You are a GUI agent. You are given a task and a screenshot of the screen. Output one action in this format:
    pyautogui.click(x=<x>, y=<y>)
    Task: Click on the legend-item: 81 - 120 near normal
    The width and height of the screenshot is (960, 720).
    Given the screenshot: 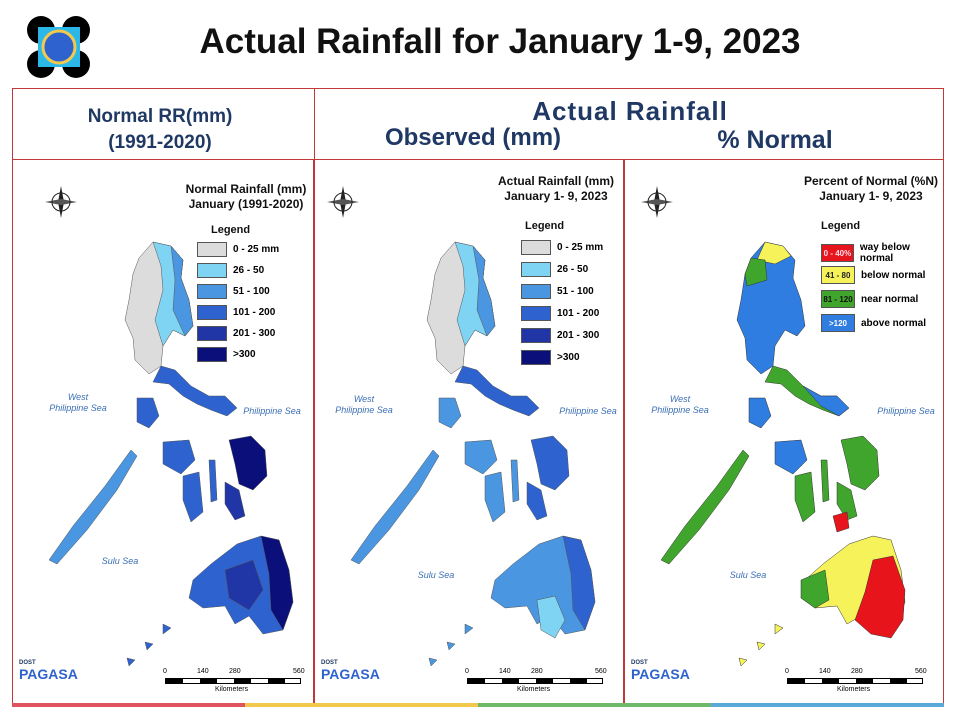 What is the action you would take?
    pyautogui.click(x=869, y=299)
    